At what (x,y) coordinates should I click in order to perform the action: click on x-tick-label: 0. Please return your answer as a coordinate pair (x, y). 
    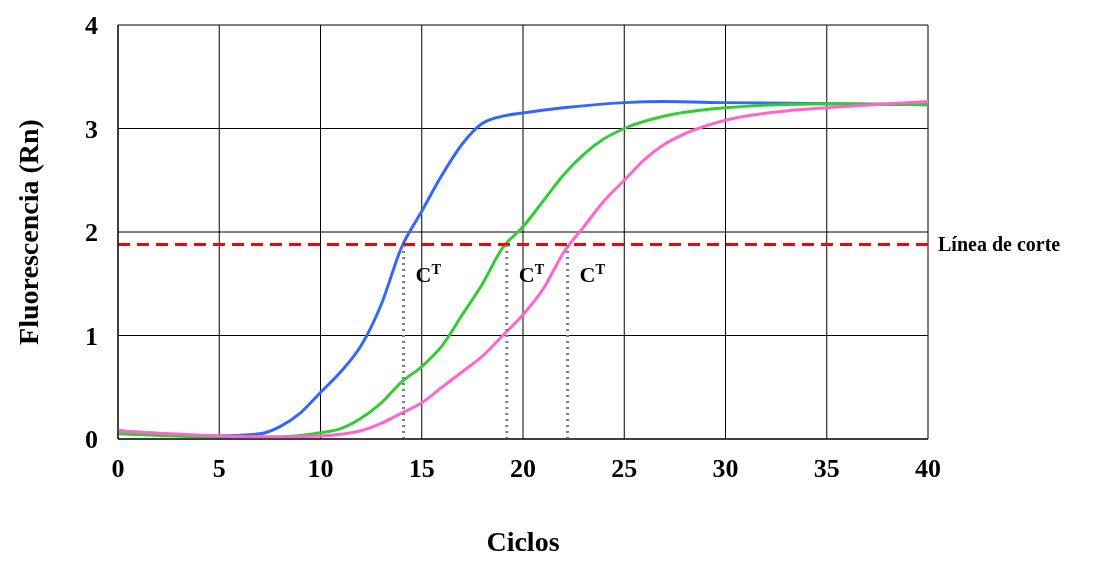
    Looking at the image, I should click on (118, 469).